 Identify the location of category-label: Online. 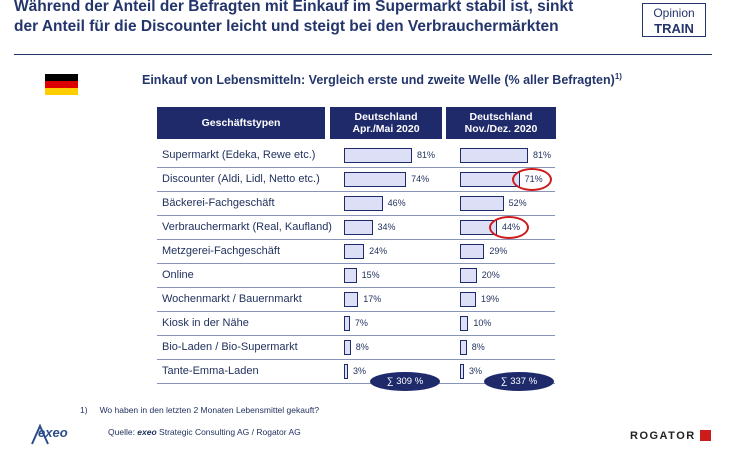
(178, 275).